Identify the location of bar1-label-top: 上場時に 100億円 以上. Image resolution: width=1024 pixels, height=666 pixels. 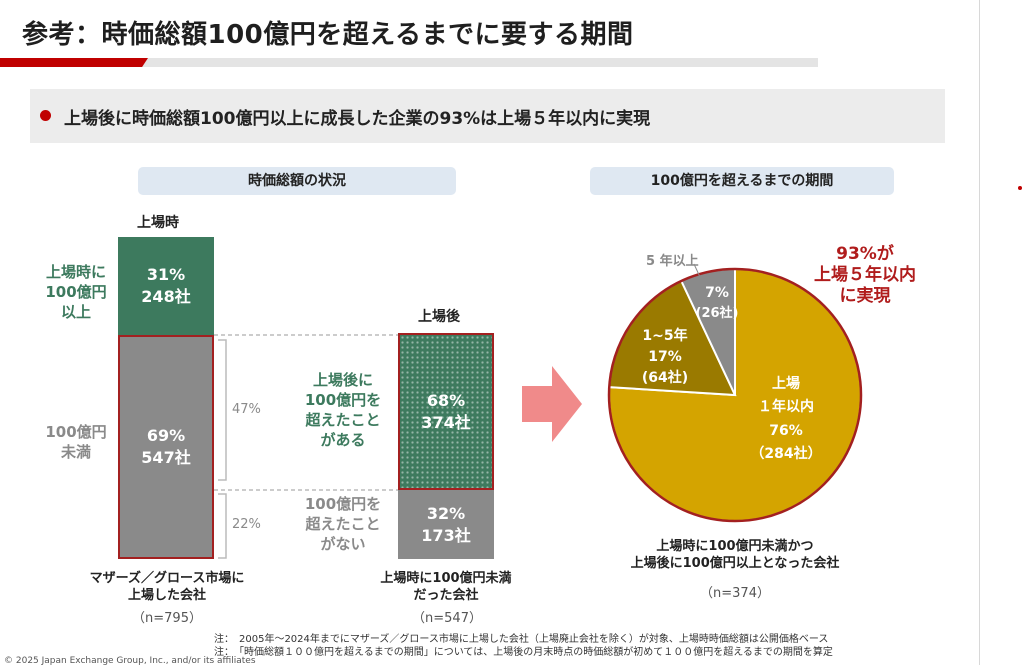
(76, 292).